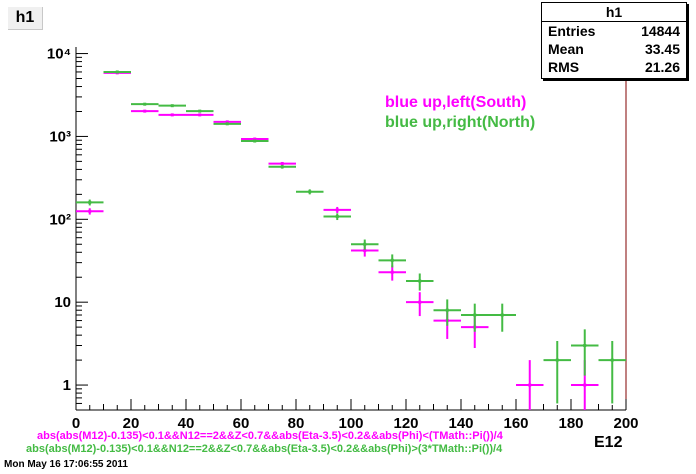  Describe the element at coordinates (625, 423) in the screenshot. I see `x-tick-label: 200` at that location.